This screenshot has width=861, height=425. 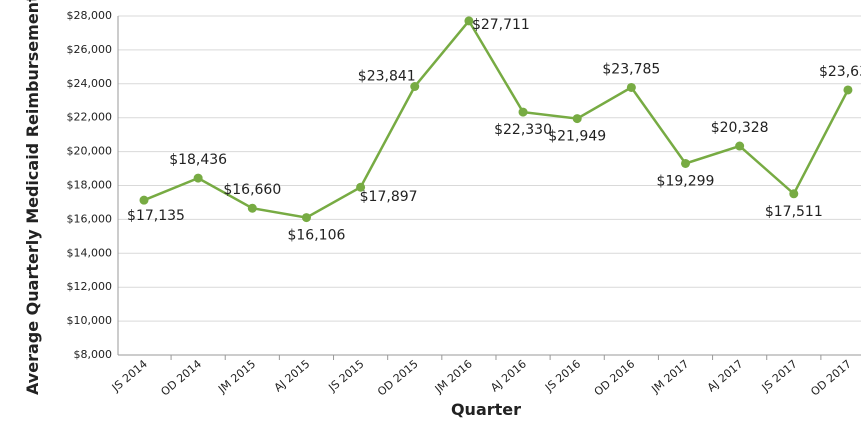 What do you see at coordinates (129, 375) in the screenshot?
I see `x-tick-label: JS 2014` at bounding box center [129, 375].